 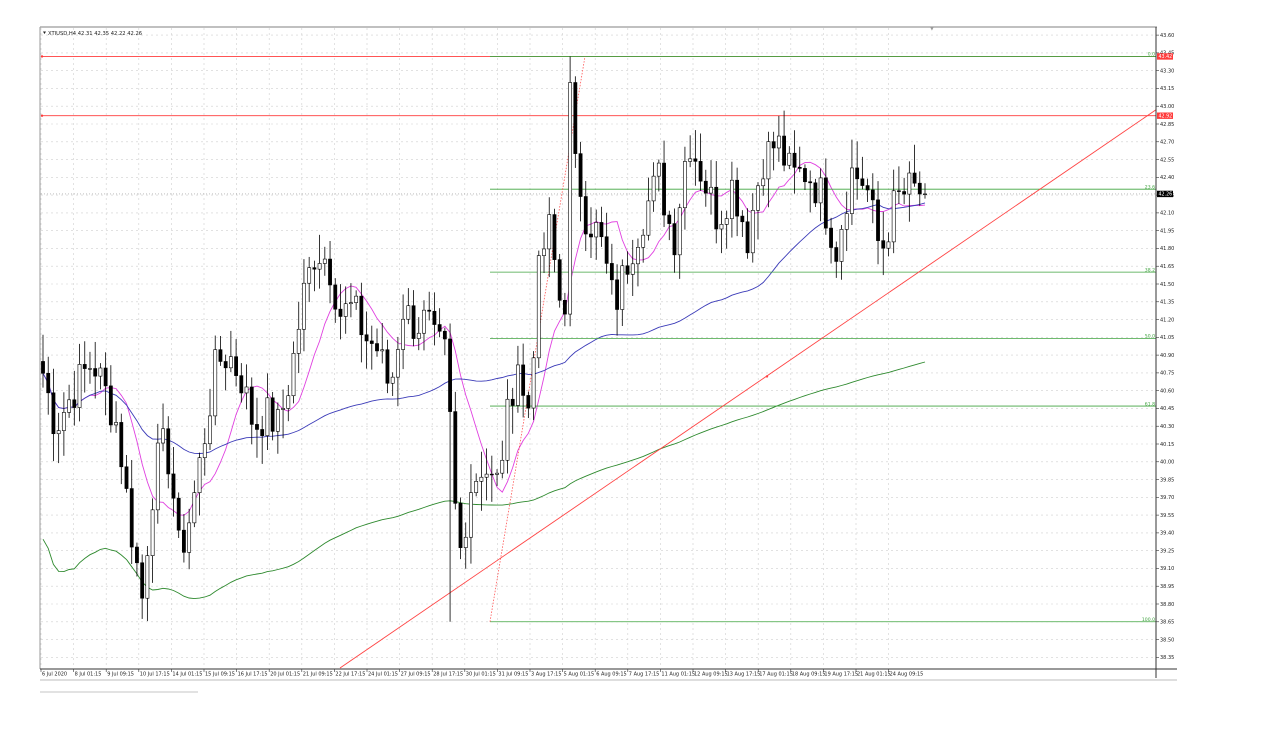 What do you see at coordinates (907, 675) in the screenshot?
I see `x-tick-label: 24 Aug 09:15` at bounding box center [907, 675].